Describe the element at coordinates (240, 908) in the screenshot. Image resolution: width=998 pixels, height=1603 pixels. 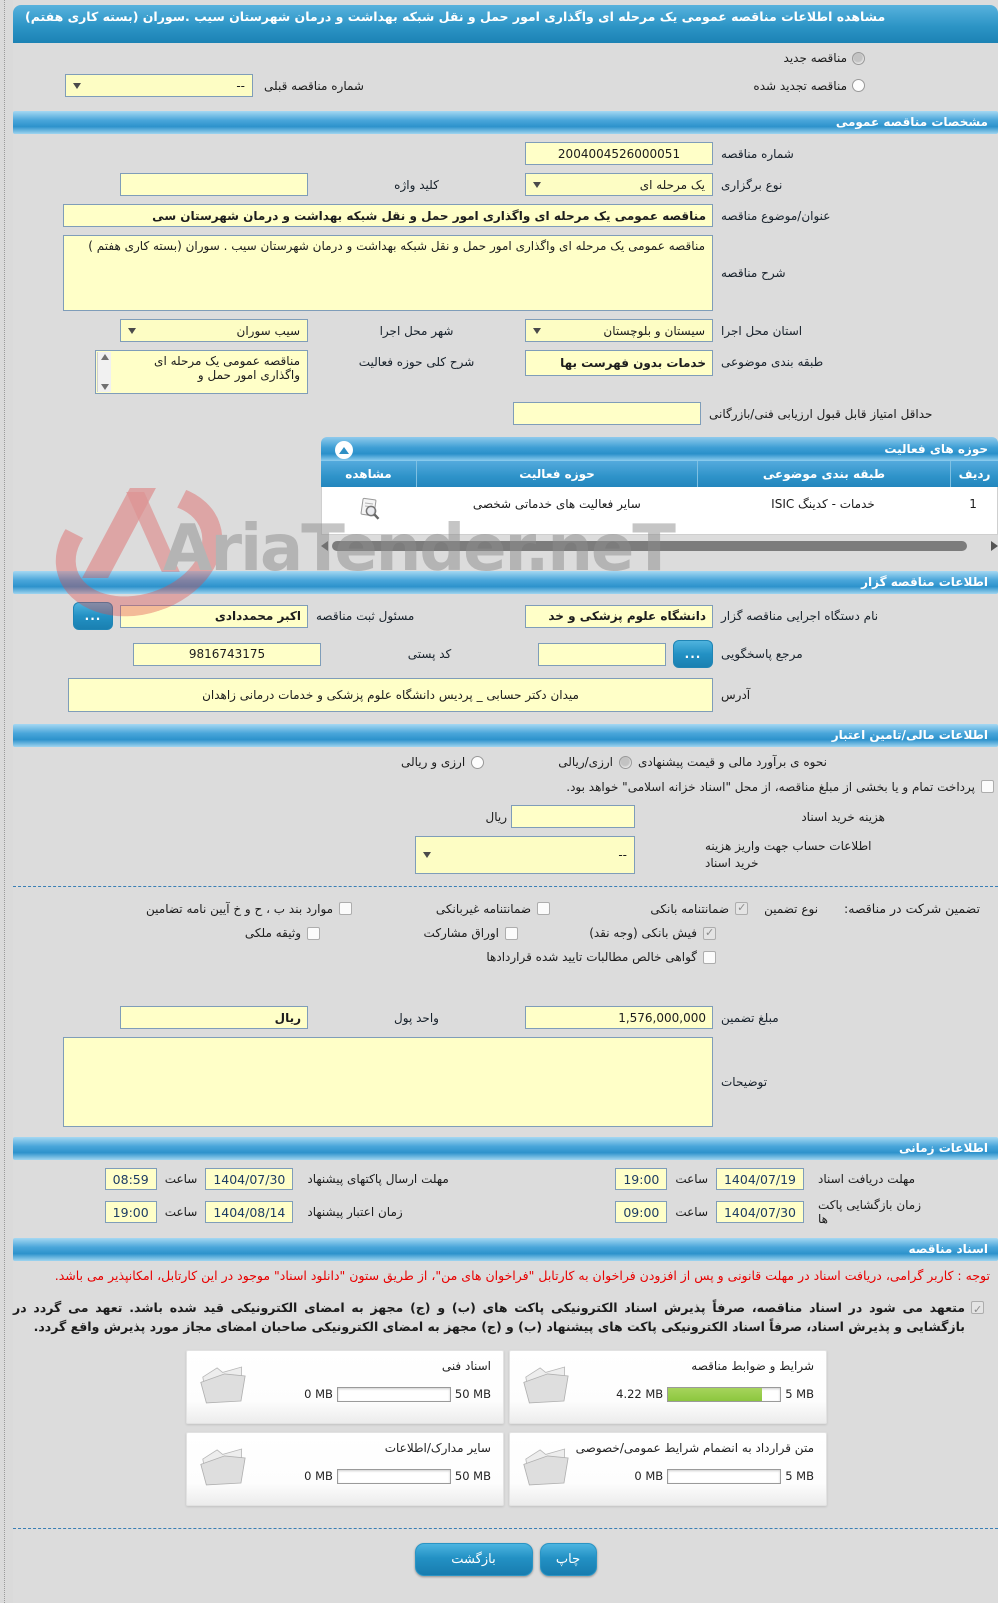
I see `bylaw-items-label: موارد بند ب ، ح و خ آیین نامه تضامین` at that location.